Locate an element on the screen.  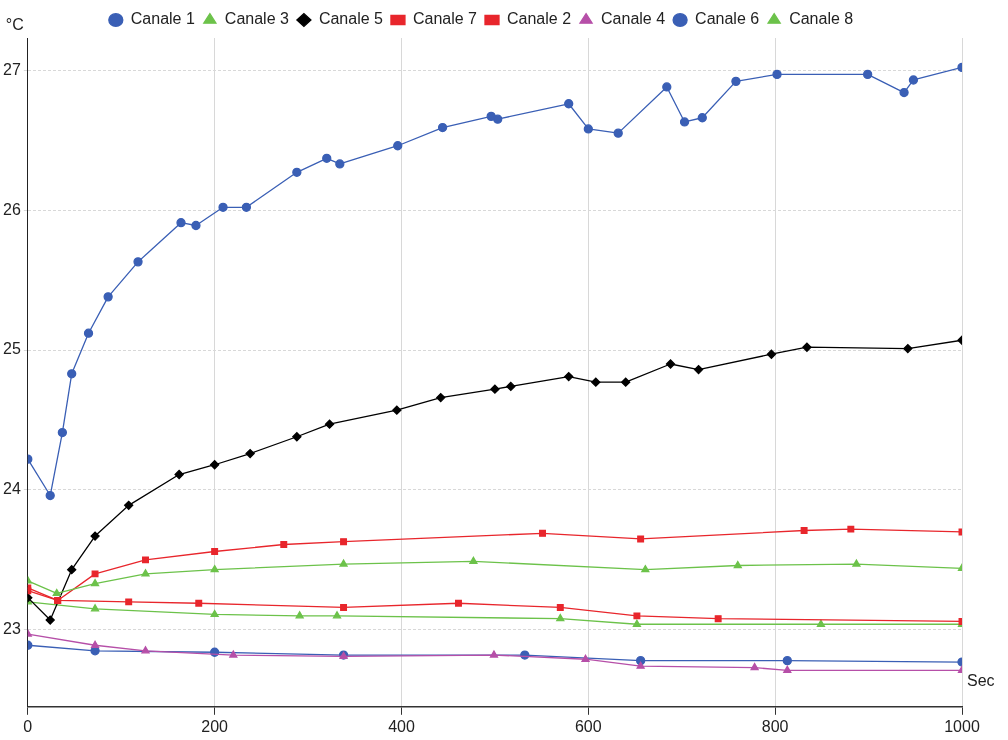
x-tick-label: 600 is located at coordinates (588, 726).